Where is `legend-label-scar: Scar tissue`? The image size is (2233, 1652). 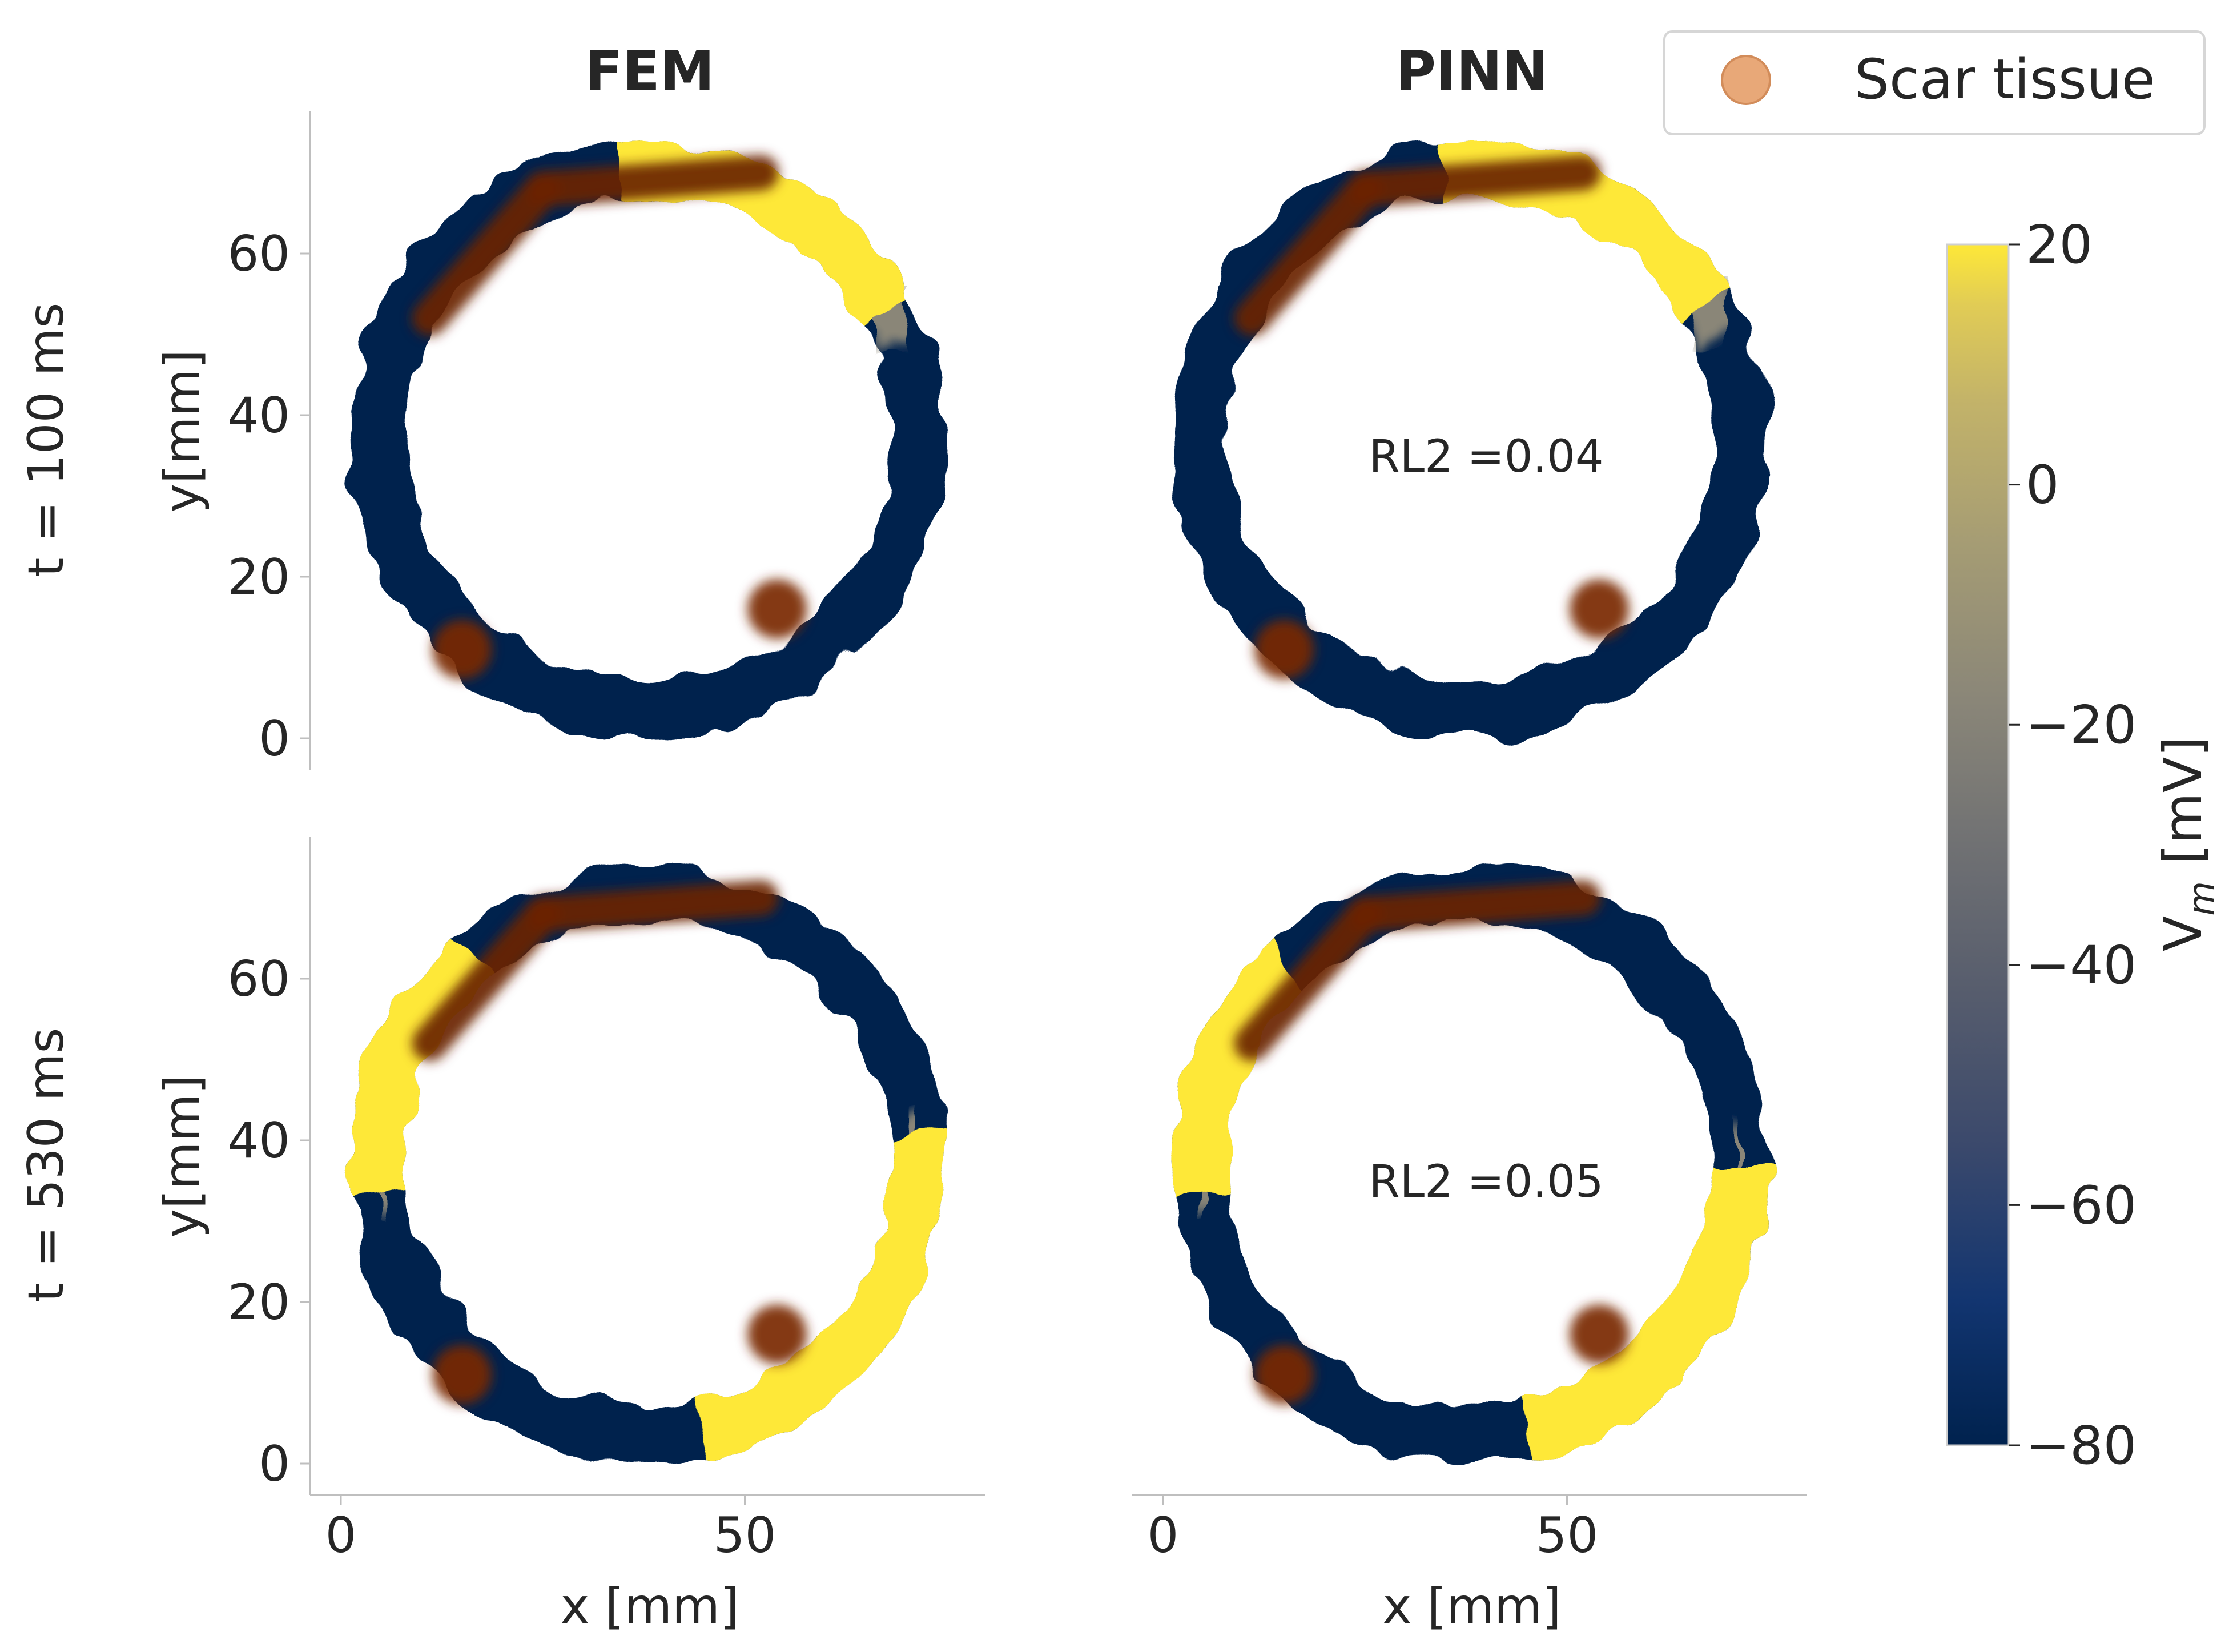 legend-label-scar: Scar tissue is located at coordinates (2004, 79).